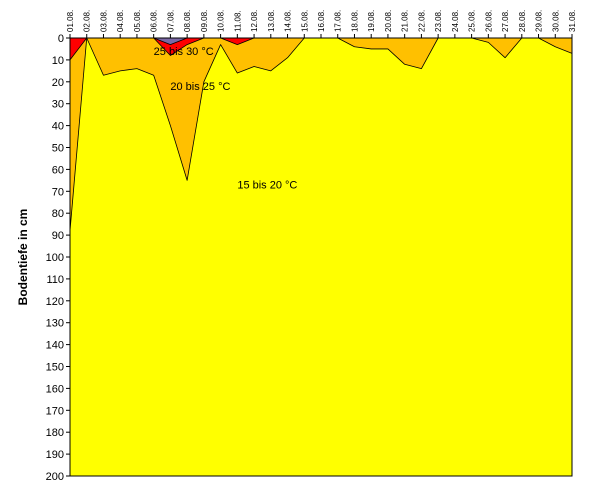  What do you see at coordinates (55, 433) in the screenshot?
I see `y-tick-label: 180` at bounding box center [55, 433].